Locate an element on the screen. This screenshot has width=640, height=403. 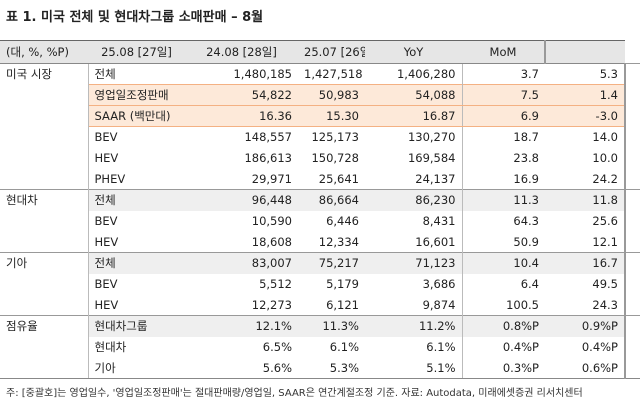
value-cell: 12.1% is located at coordinates (241, 326).